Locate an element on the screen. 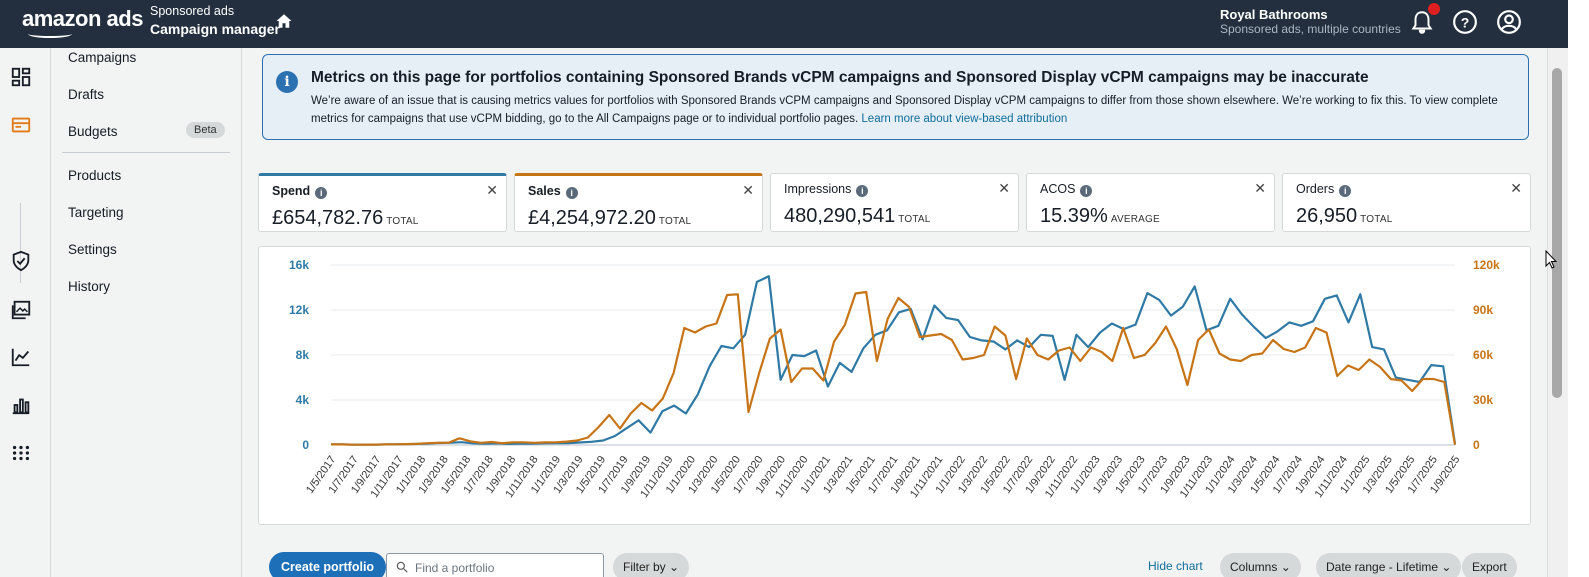 This screenshot has height=577, width=1589. hide-chart-link: Hide chart is located at coordinates (1175, 566).